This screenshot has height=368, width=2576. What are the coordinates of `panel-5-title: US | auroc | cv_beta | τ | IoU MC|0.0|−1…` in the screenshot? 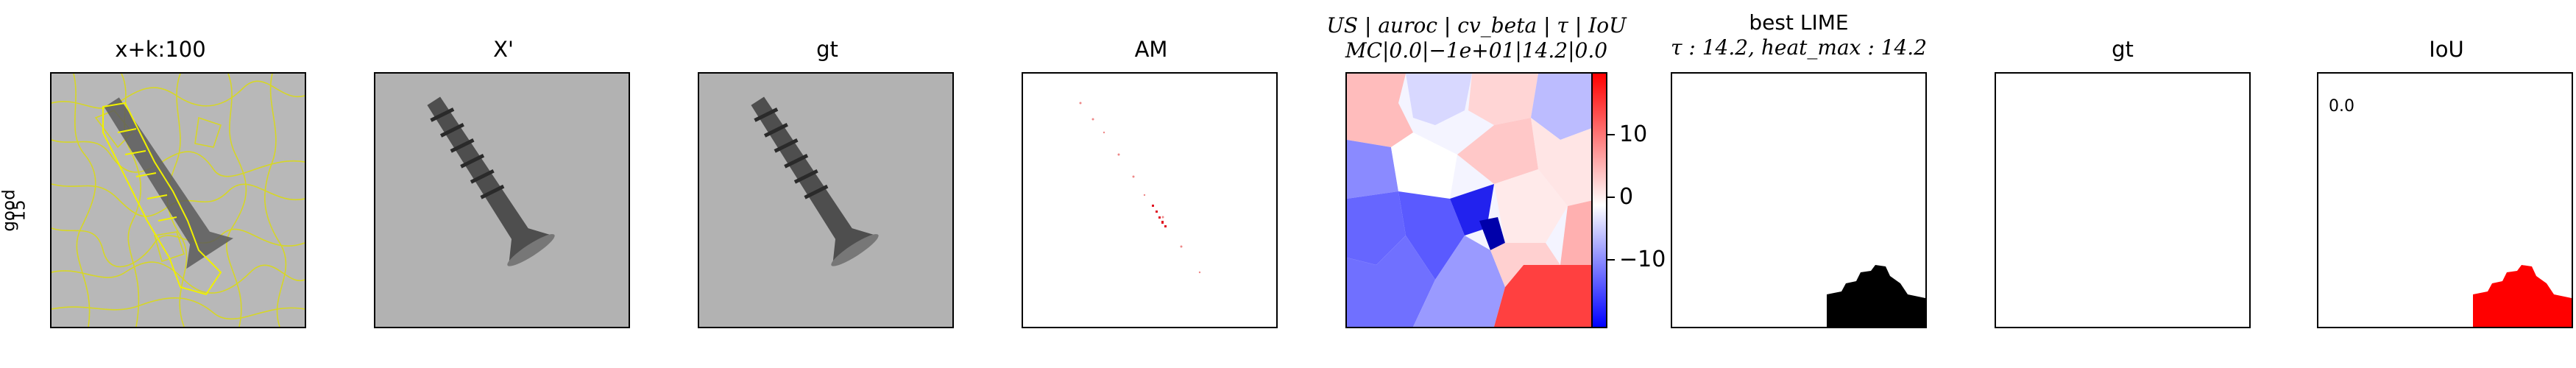 It's located at (1476, 38).